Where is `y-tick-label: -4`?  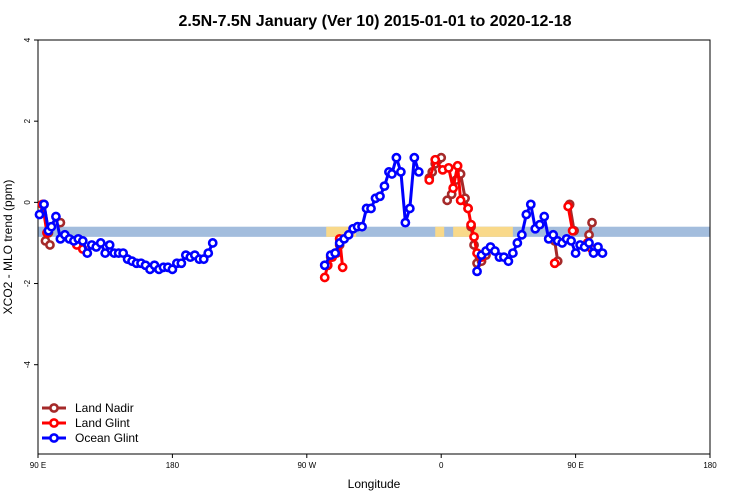
y-tick-label: -4 is located at coordinates (27, 365).